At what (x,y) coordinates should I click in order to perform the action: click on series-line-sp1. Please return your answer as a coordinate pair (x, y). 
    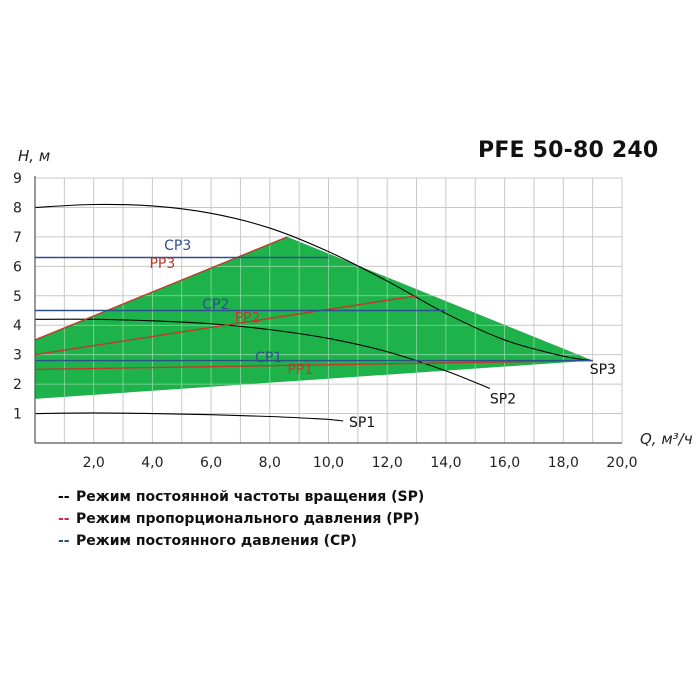
    Looking at the image, I should click on (189, 417).